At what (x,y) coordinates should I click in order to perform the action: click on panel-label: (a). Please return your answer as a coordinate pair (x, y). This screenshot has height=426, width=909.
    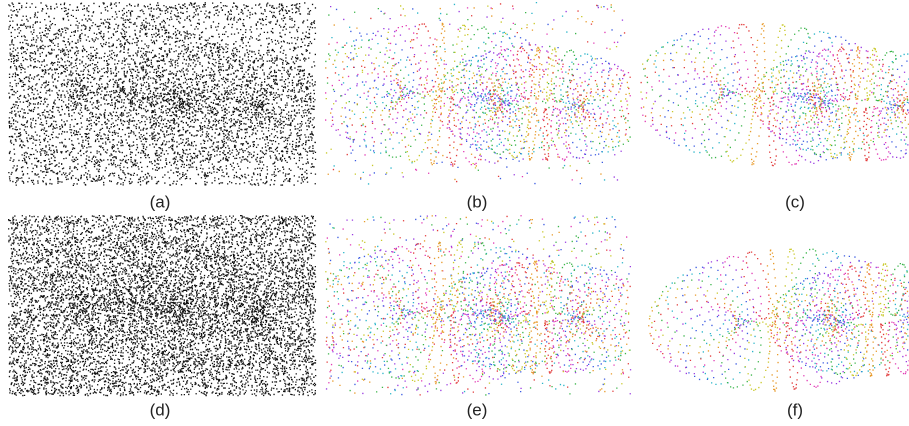
    Looking at the image, I should click on (160, 201).